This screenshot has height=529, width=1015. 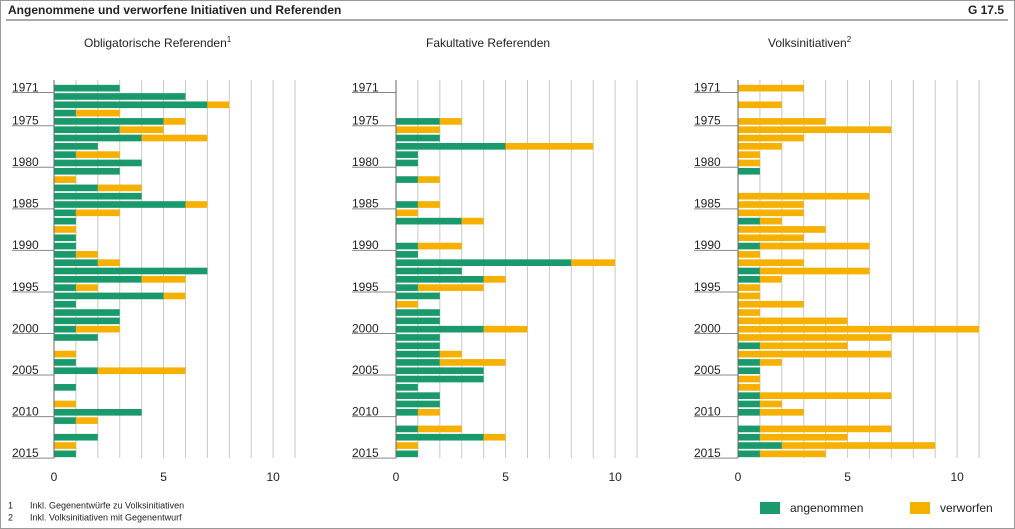 What do you see at coordinates (966, 508) in the screenshot?
I see `legend-label: verworfen` at bounding box center [966, 508].